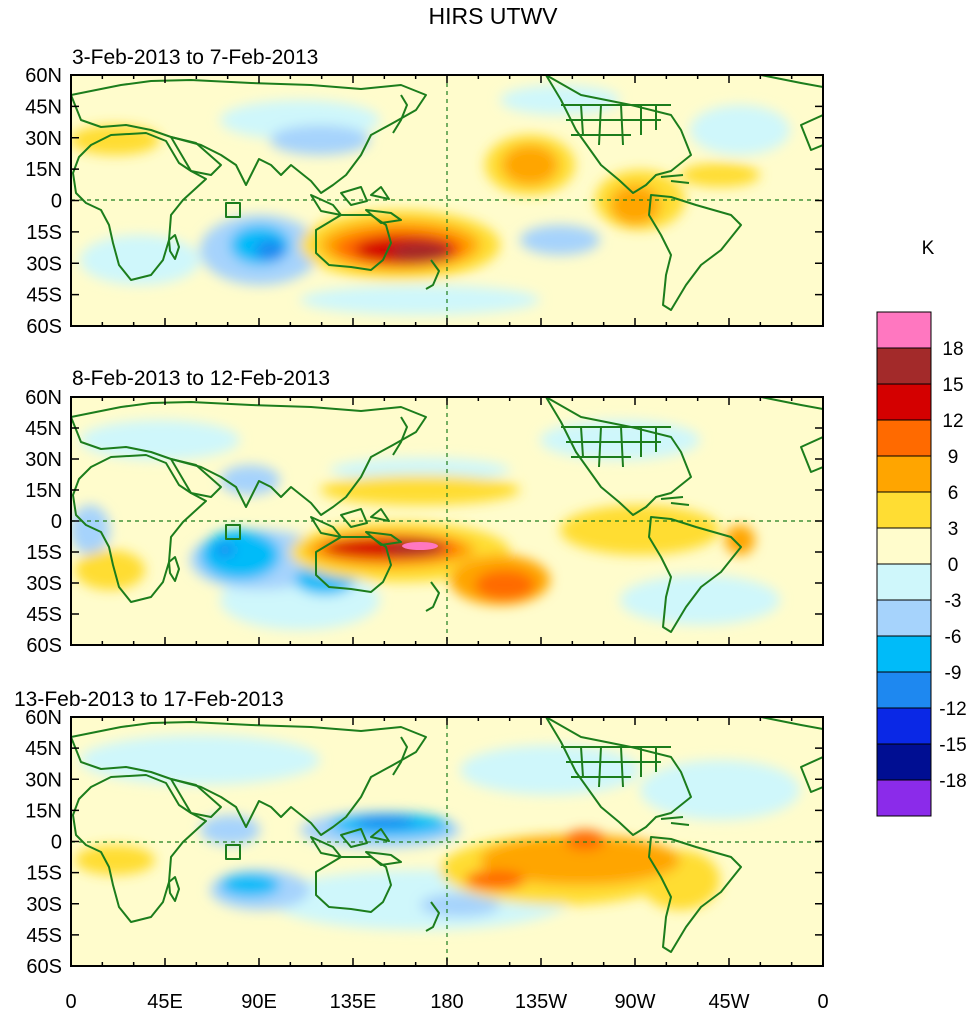 The width and height of the screenshot is (980, 1014). I want to click on colorbar-label: 15, so click(952, 385).